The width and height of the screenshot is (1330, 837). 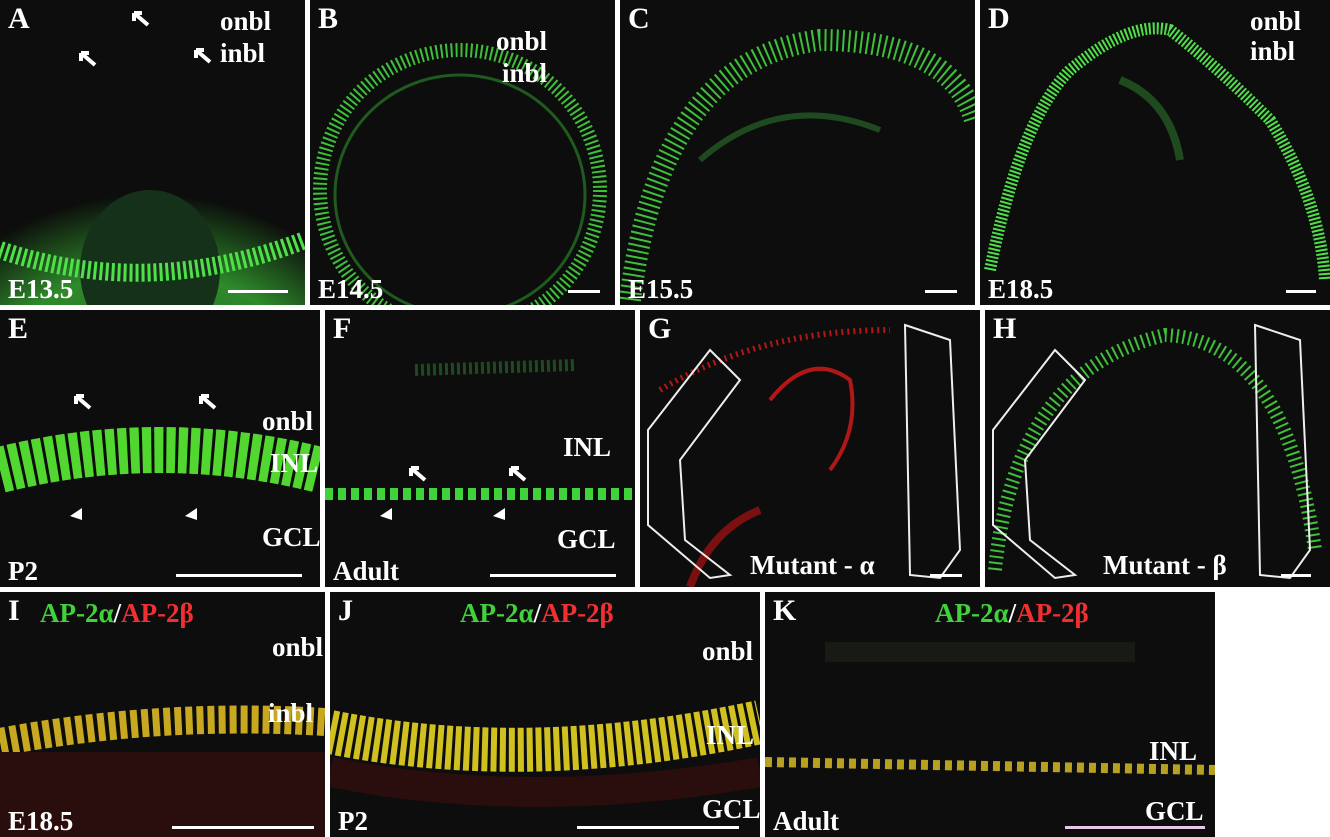 What do you see at coordinates (41, 289) in the screenshot?
I see `label: E13.5` at bounding box center [41, 289].